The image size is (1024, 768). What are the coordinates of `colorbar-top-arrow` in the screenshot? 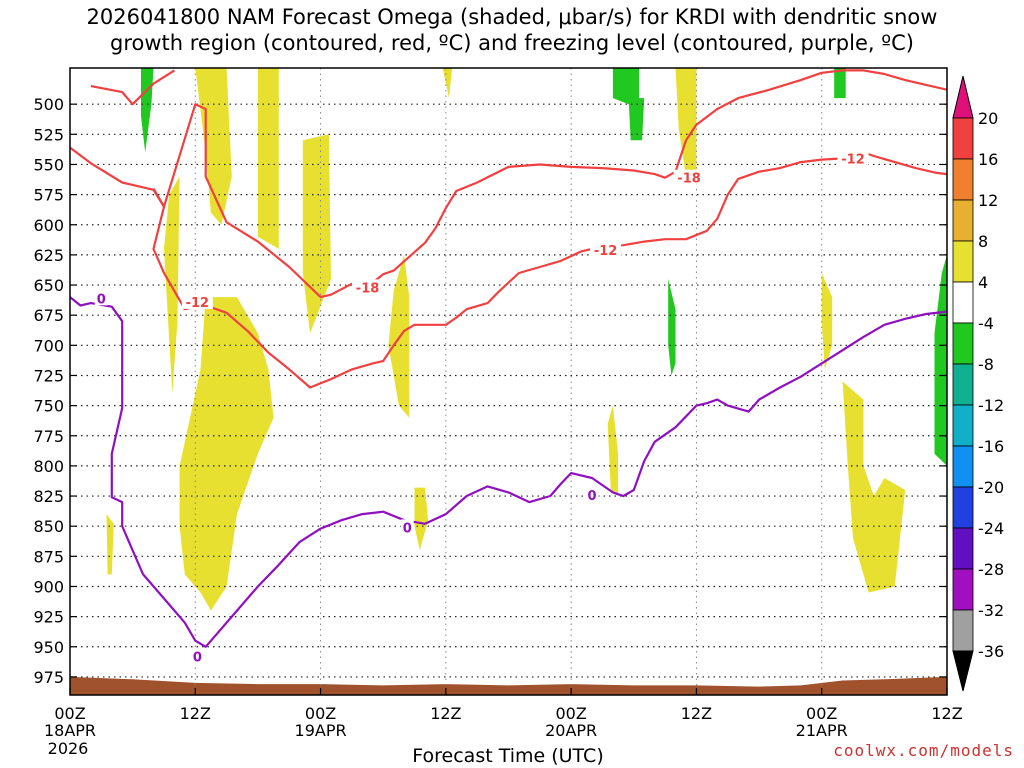 It's located at (963, 97).